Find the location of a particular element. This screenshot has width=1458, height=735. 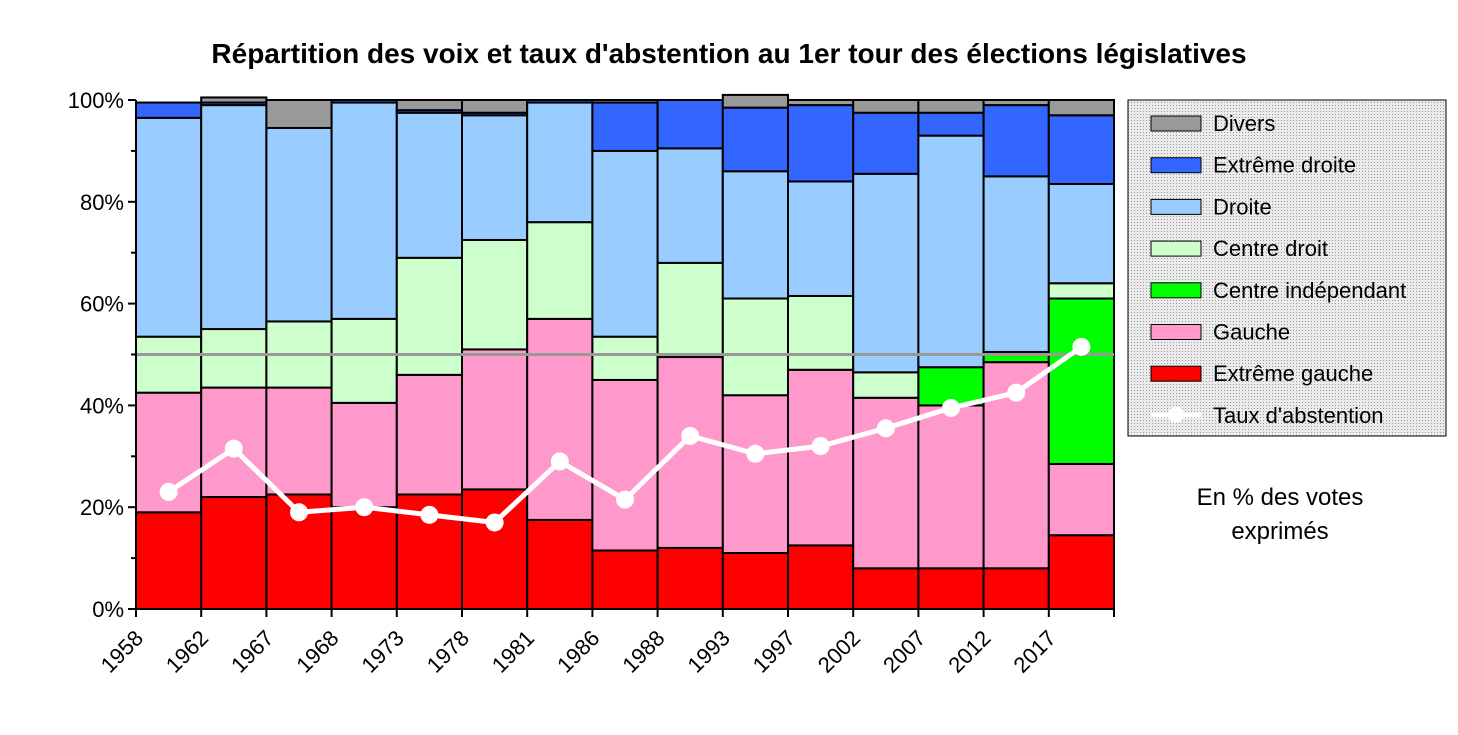

legend-label-6: Extrême gauche is located at coordinates (1293, 373).